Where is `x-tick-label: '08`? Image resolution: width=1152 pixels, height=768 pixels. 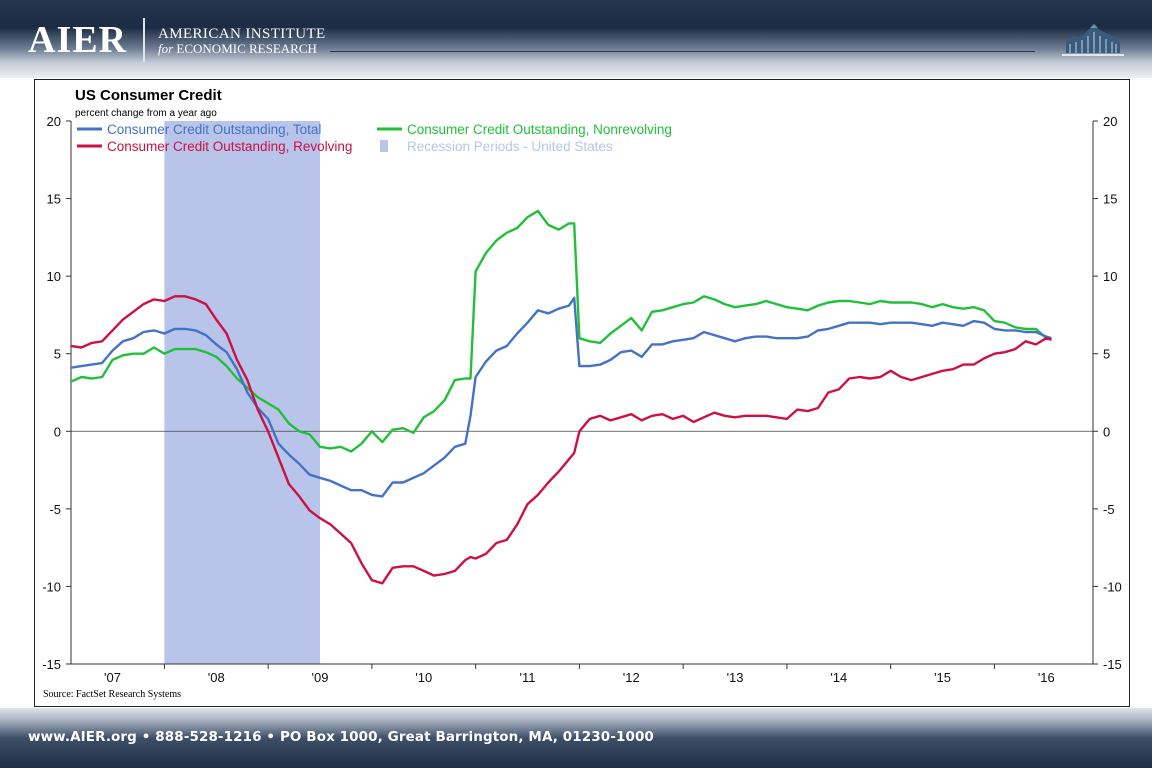
x-tick-label: '08 is located at coordinates (216, 677).